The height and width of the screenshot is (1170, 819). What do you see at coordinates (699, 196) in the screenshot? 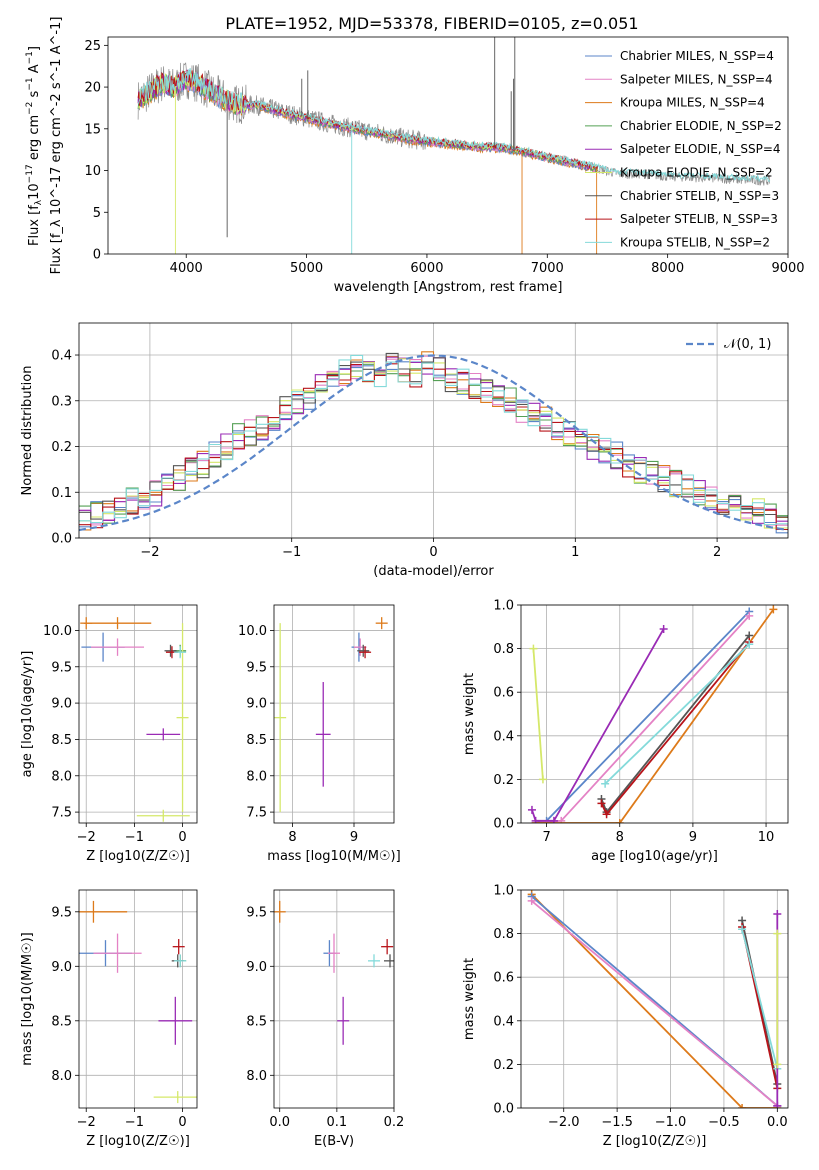
I see `legend-entry: Chabrier STELIB, N_SSP=3` at bounding box center [699, 196].